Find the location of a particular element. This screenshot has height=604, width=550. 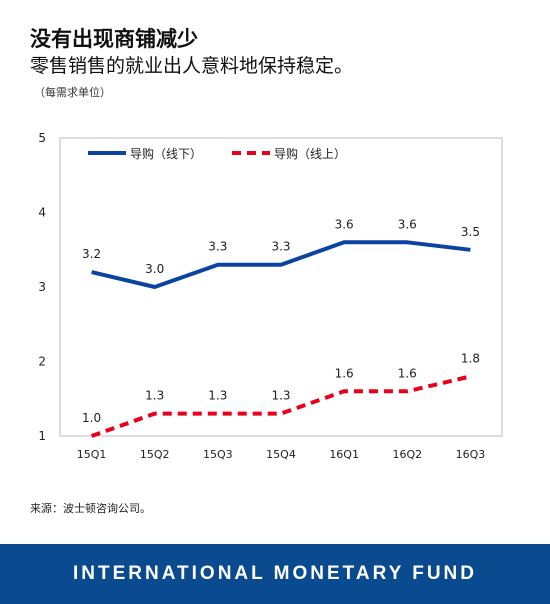

data-label: 3.0 is located at coordinates (154, 269).